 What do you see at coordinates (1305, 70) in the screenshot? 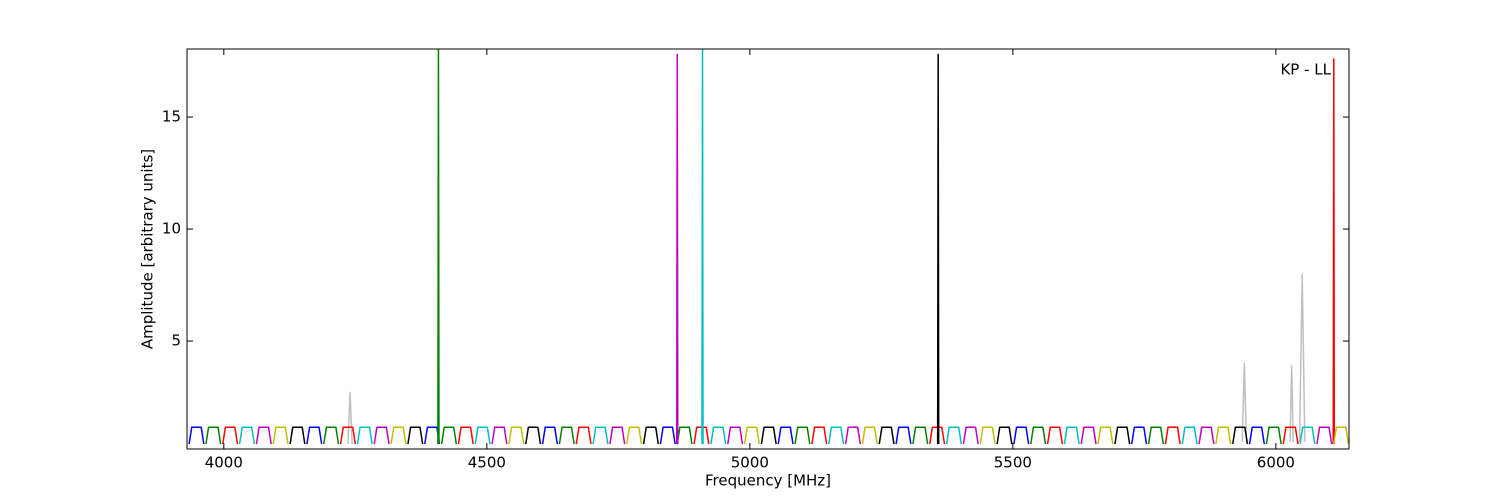
I see `annotation: KP - LL` at bounding box center [1305, 70].